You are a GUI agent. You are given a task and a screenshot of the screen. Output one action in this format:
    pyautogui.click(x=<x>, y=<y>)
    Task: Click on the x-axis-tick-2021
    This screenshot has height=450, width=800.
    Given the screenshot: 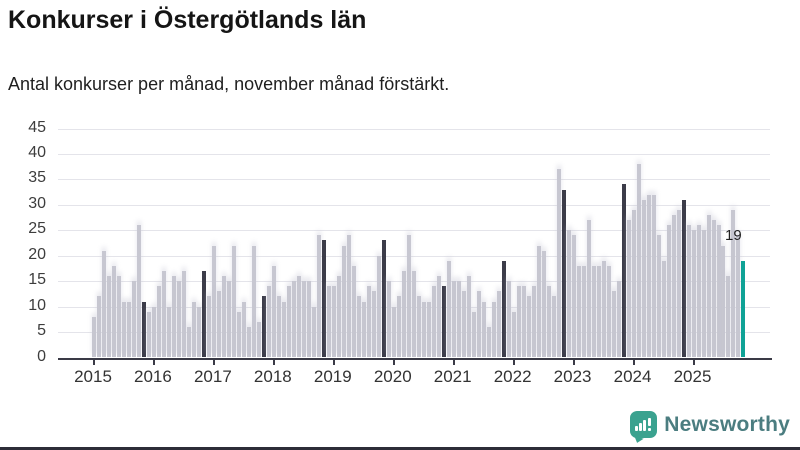 What is the action you would take?
    pyautogui.click(x=453, y=362)
    